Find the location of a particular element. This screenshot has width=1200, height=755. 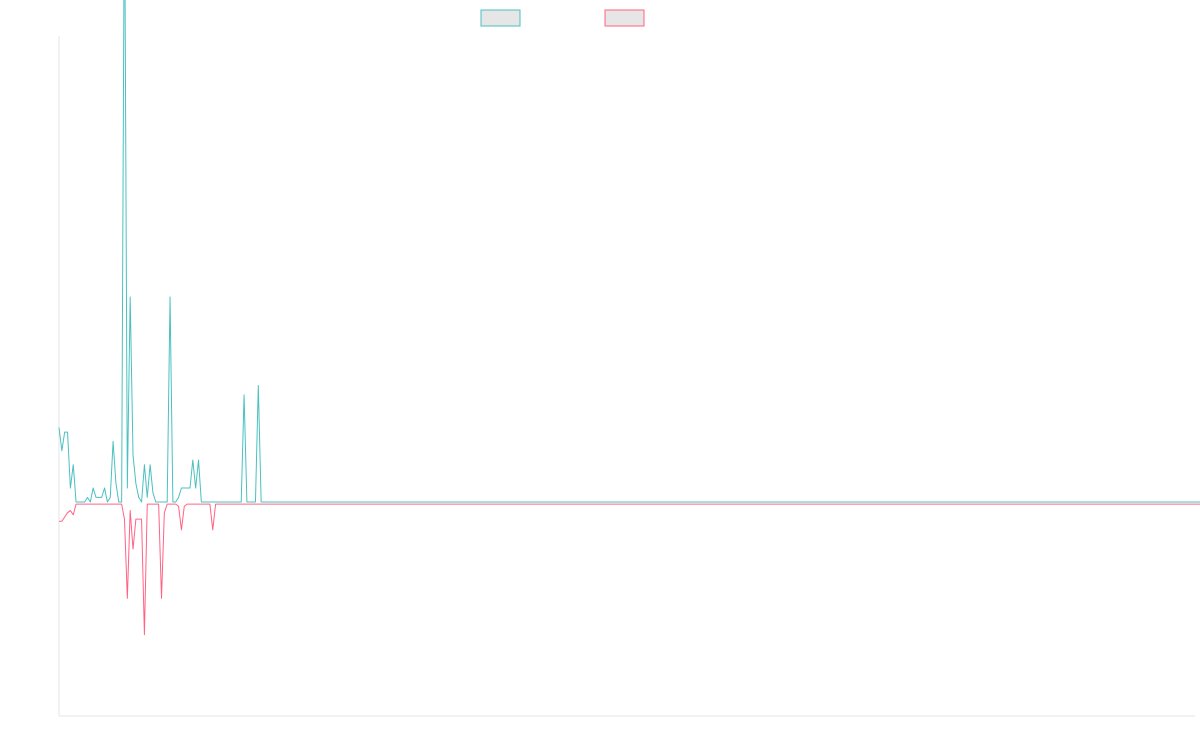

legend is located at coordinates (562, 18).